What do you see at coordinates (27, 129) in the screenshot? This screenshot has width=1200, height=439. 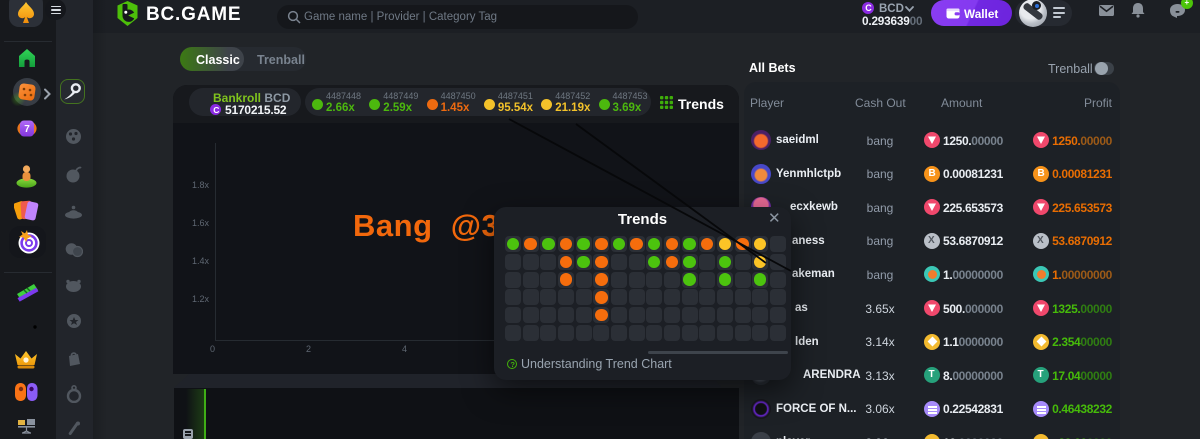 I see `svg-text: 7` at bounding box center [27, 129].